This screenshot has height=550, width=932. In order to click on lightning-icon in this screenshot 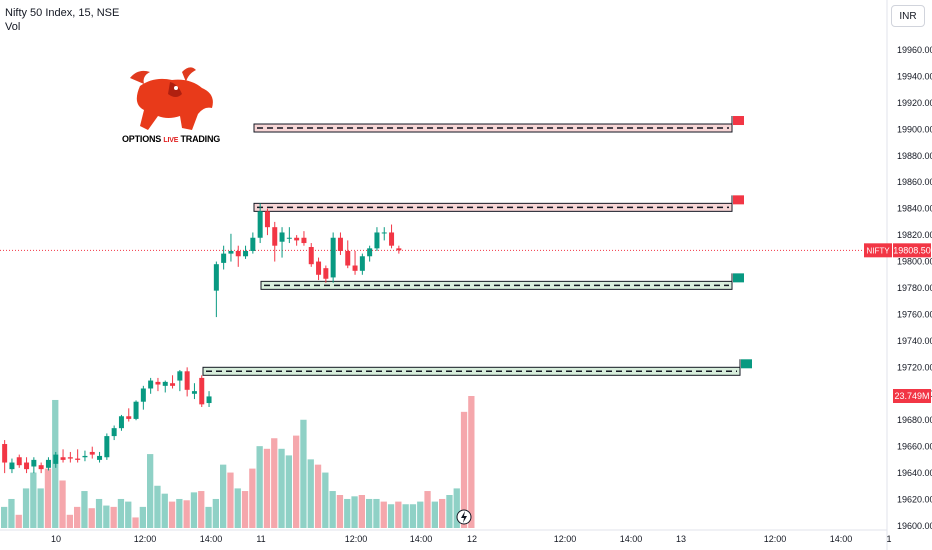, I will do `click(464, 517)`.